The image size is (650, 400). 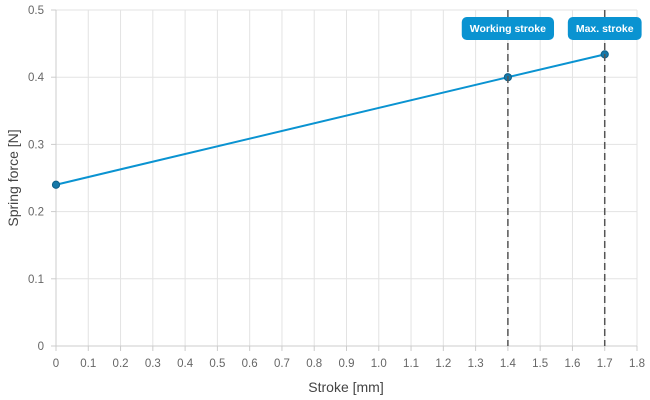 I want to click on x-tick-label: 0.8, so click(x=314, y=364).